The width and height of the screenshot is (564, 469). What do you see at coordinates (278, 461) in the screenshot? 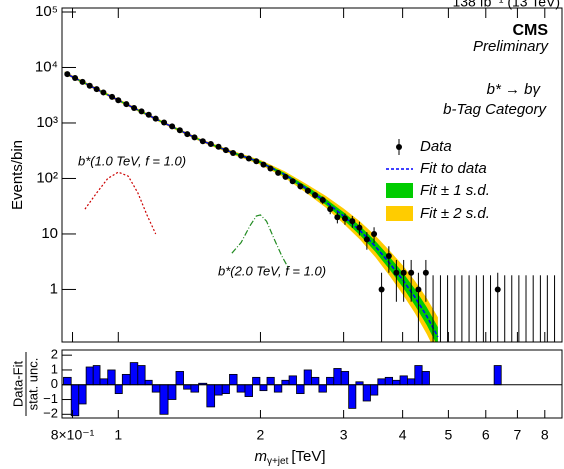
I see `x-axis-subscript: γ+jet` at bounding box center [278, 461].